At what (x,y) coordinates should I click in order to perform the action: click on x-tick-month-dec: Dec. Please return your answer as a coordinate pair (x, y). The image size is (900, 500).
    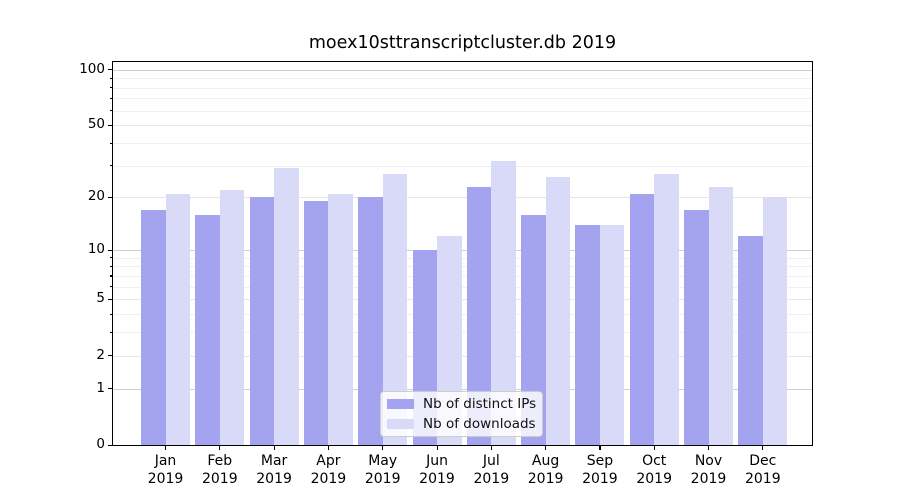
    Looking at the image, I should click on (763, 461).